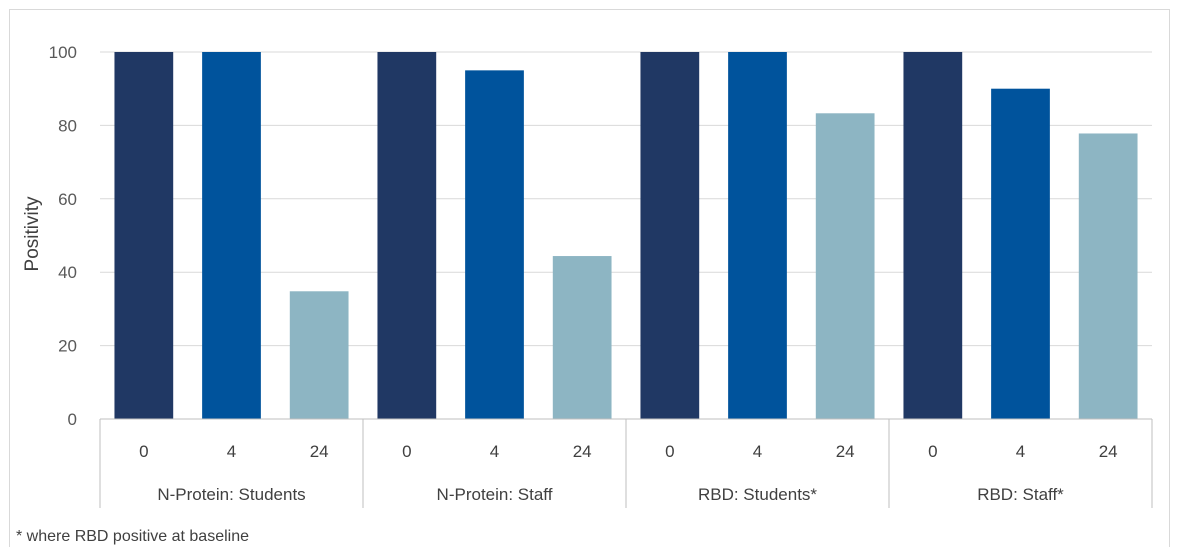 Image resolution: width=1179 pixels, height=547 pixels. What do you see at coordinates (67, 272) in the screenshot?
I see `y-tick-label: 40` at bounding box center [67, 272].